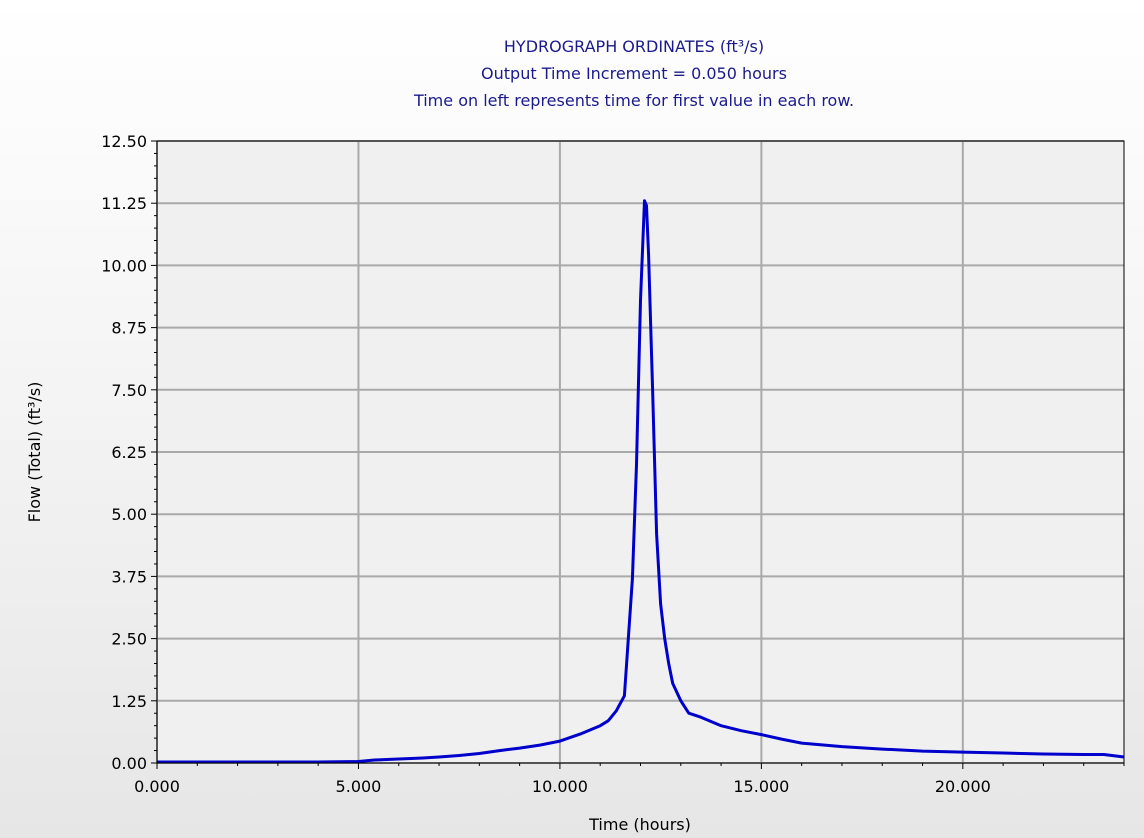 The height and width of the screenshot is (838, 1144). Describe the element at coordinates (124, 141) in the screenshot. I see `y-tick-label: 12.50` at that location.